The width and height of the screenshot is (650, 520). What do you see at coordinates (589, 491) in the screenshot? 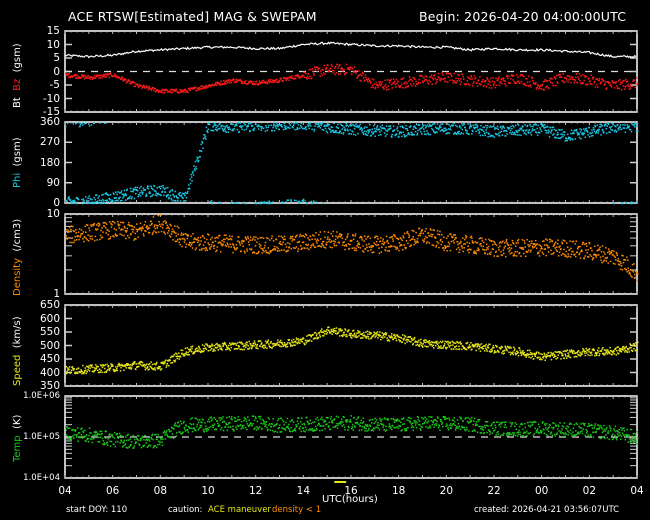
I see `x-tick-label: 02` at bounding box center [589, 491].